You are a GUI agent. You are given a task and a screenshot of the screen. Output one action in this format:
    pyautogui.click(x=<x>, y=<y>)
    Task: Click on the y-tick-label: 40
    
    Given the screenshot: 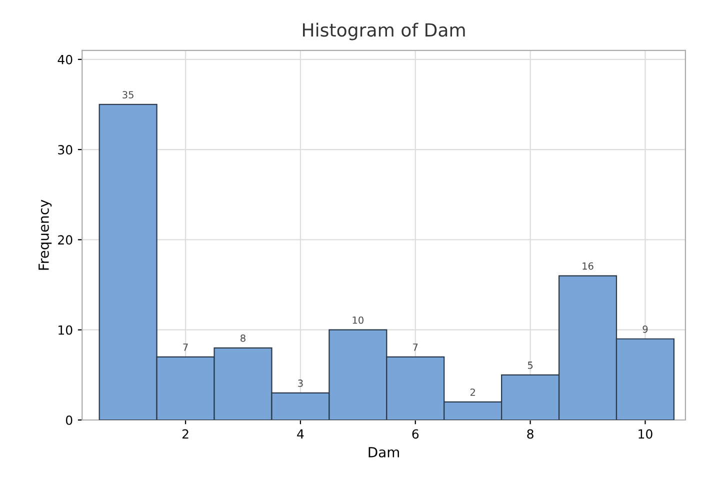 What is the action you would take?
    pyautogui.click(x=65, y=59)
    